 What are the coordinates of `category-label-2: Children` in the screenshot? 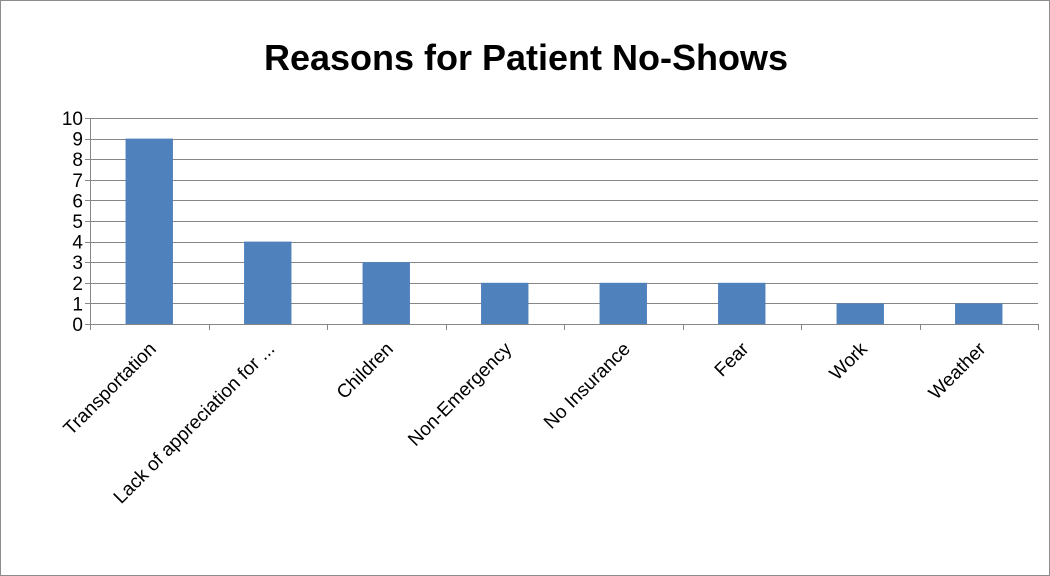 It's located at (365, 371).